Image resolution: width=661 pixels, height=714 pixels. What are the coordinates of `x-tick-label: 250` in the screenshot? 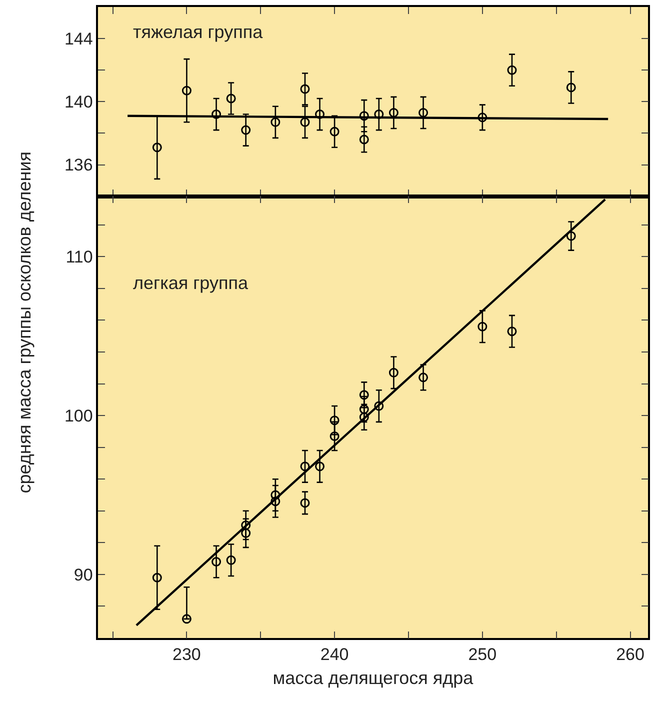 It's located at (482, 654).